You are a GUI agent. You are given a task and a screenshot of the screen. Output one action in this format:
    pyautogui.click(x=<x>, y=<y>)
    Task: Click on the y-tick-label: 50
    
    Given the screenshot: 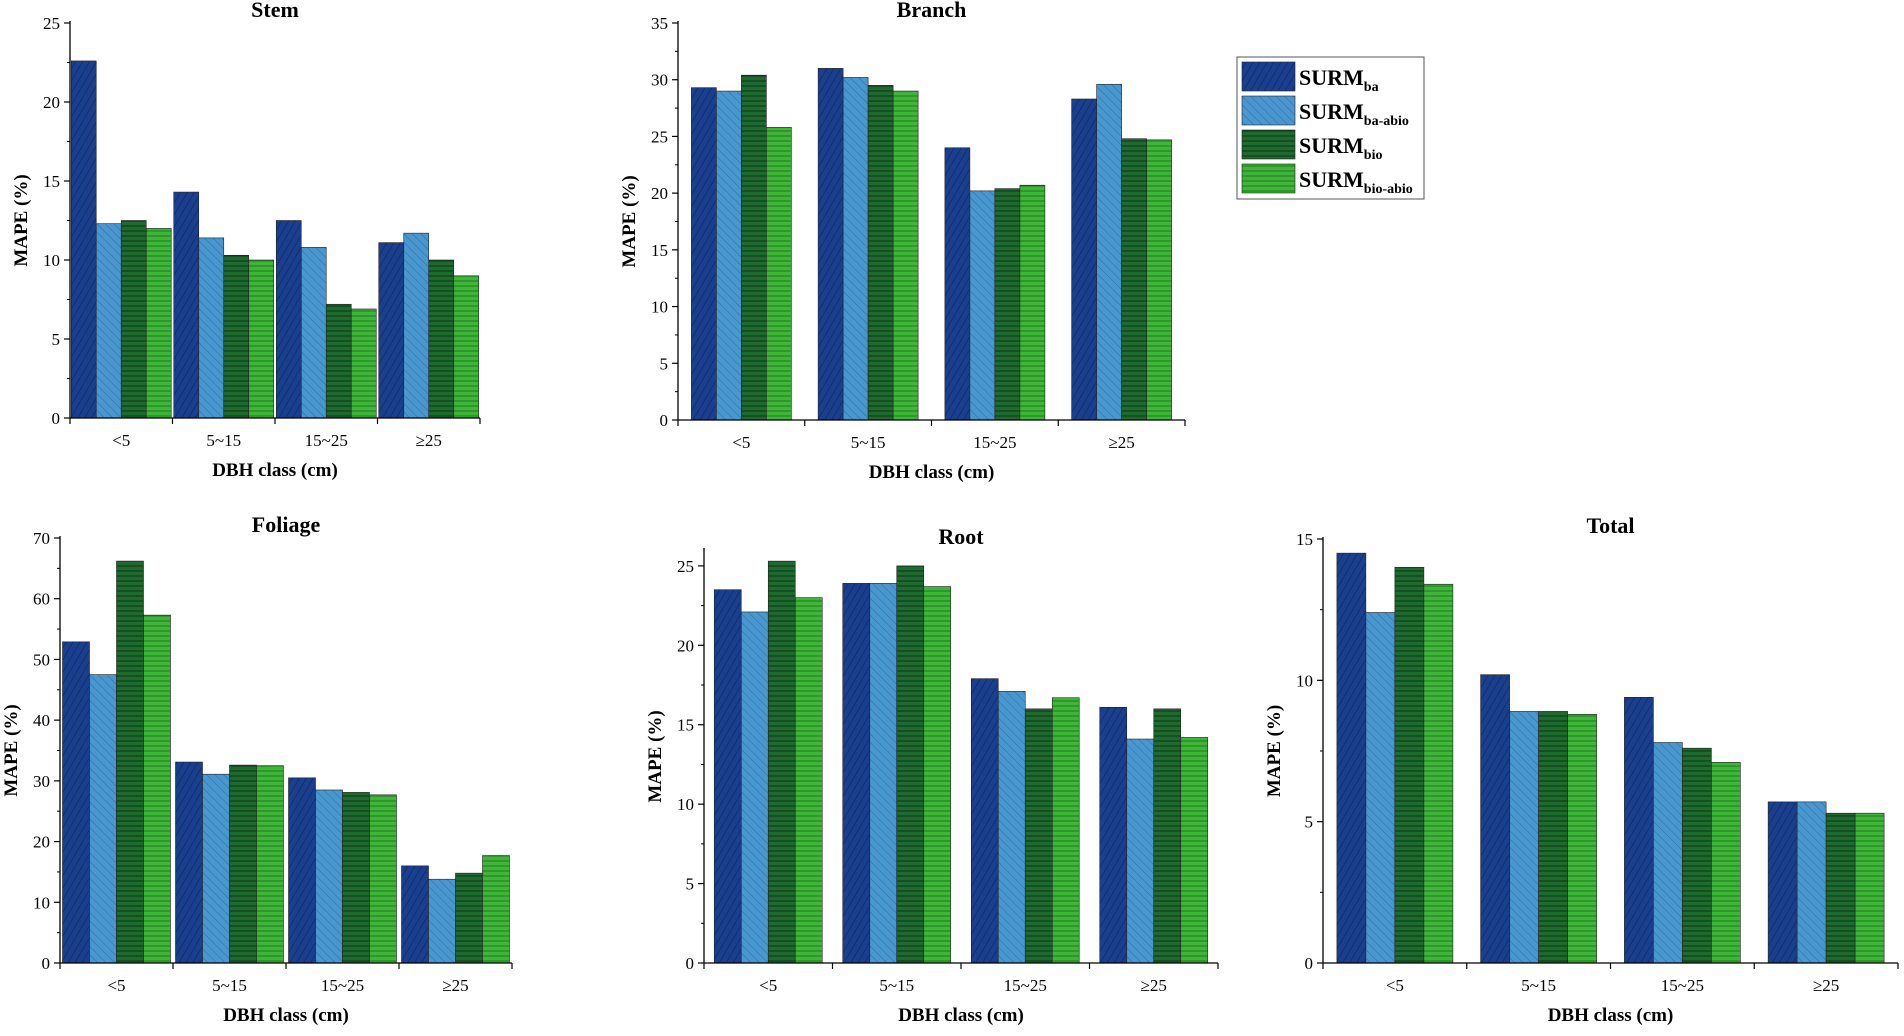 What is the action you would take?
    pyautogui.click(x=41, y=659)
    